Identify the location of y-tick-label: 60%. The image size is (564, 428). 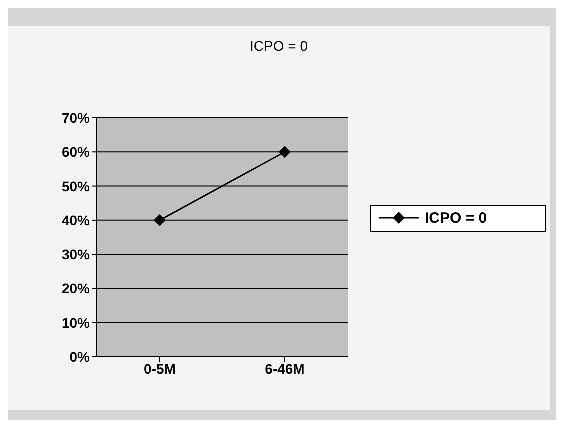
(76, 152).